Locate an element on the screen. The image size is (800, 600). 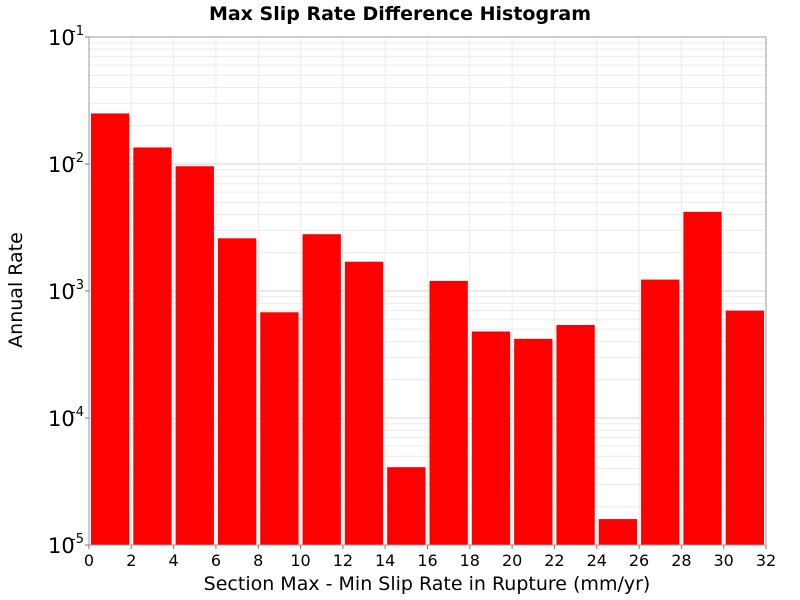
x-tick-label: 16 is located at coordinates (427, 560).